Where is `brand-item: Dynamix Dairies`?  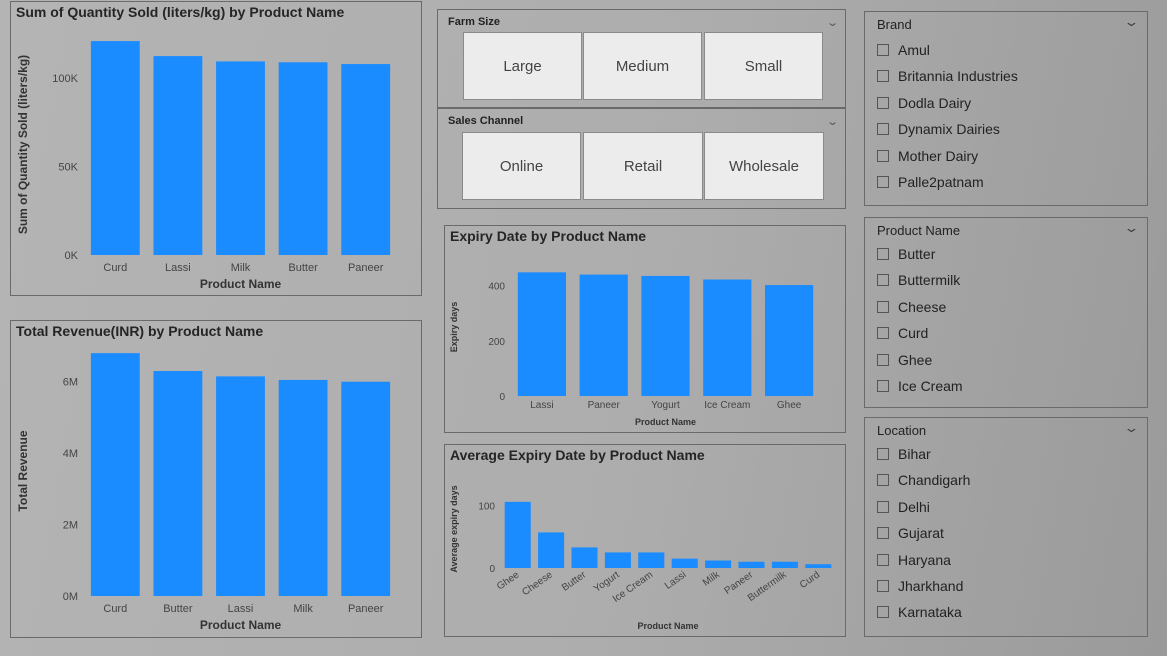
brand-item: Dynamix Dairies is located at coordinates (938, 129).